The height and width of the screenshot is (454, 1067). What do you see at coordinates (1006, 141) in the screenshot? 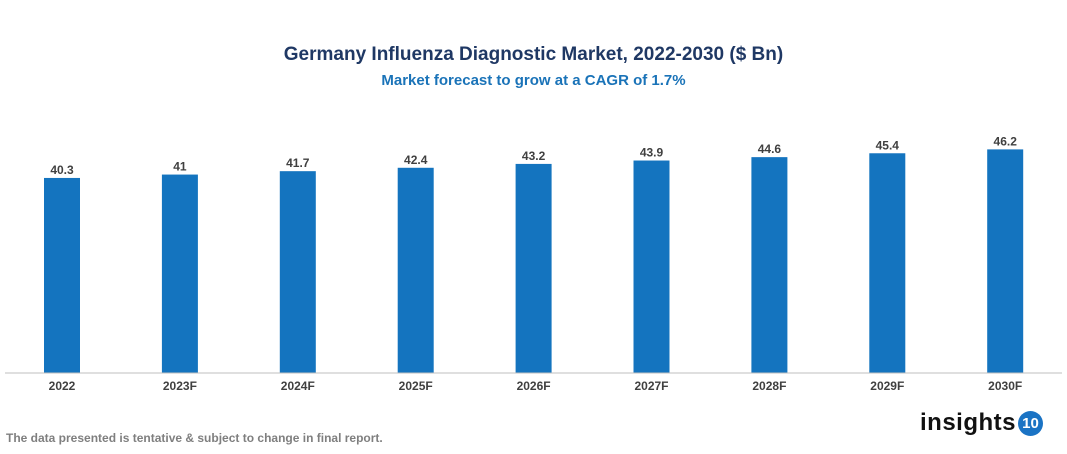
I see `data-label: 46.2` at bounding box center [1006, 141].